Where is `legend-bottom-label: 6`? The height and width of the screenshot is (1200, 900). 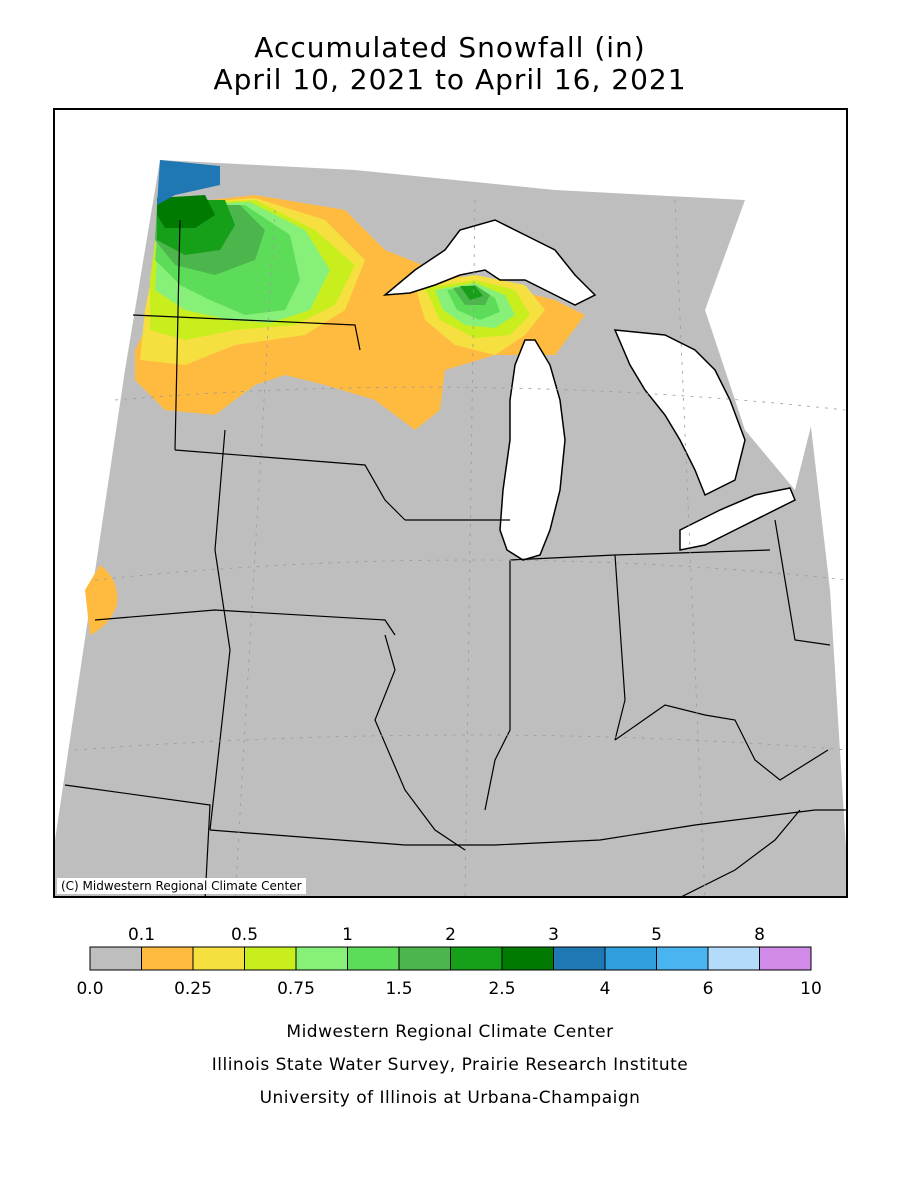 legend-bottom-label: 6 is located at coordinates (708, 989).